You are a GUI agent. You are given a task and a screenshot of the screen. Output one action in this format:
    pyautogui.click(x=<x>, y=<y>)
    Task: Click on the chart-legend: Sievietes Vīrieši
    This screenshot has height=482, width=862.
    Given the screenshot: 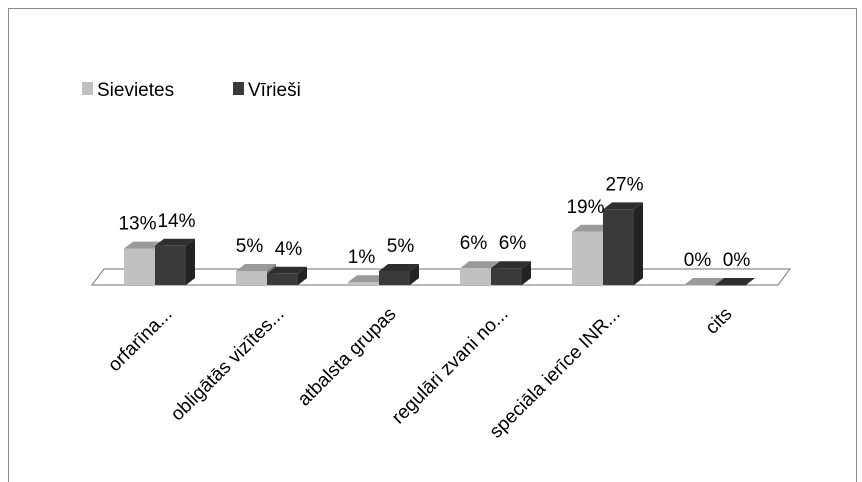 What is the action you would take?
    pyautogui.click(x=191, y=90)
    